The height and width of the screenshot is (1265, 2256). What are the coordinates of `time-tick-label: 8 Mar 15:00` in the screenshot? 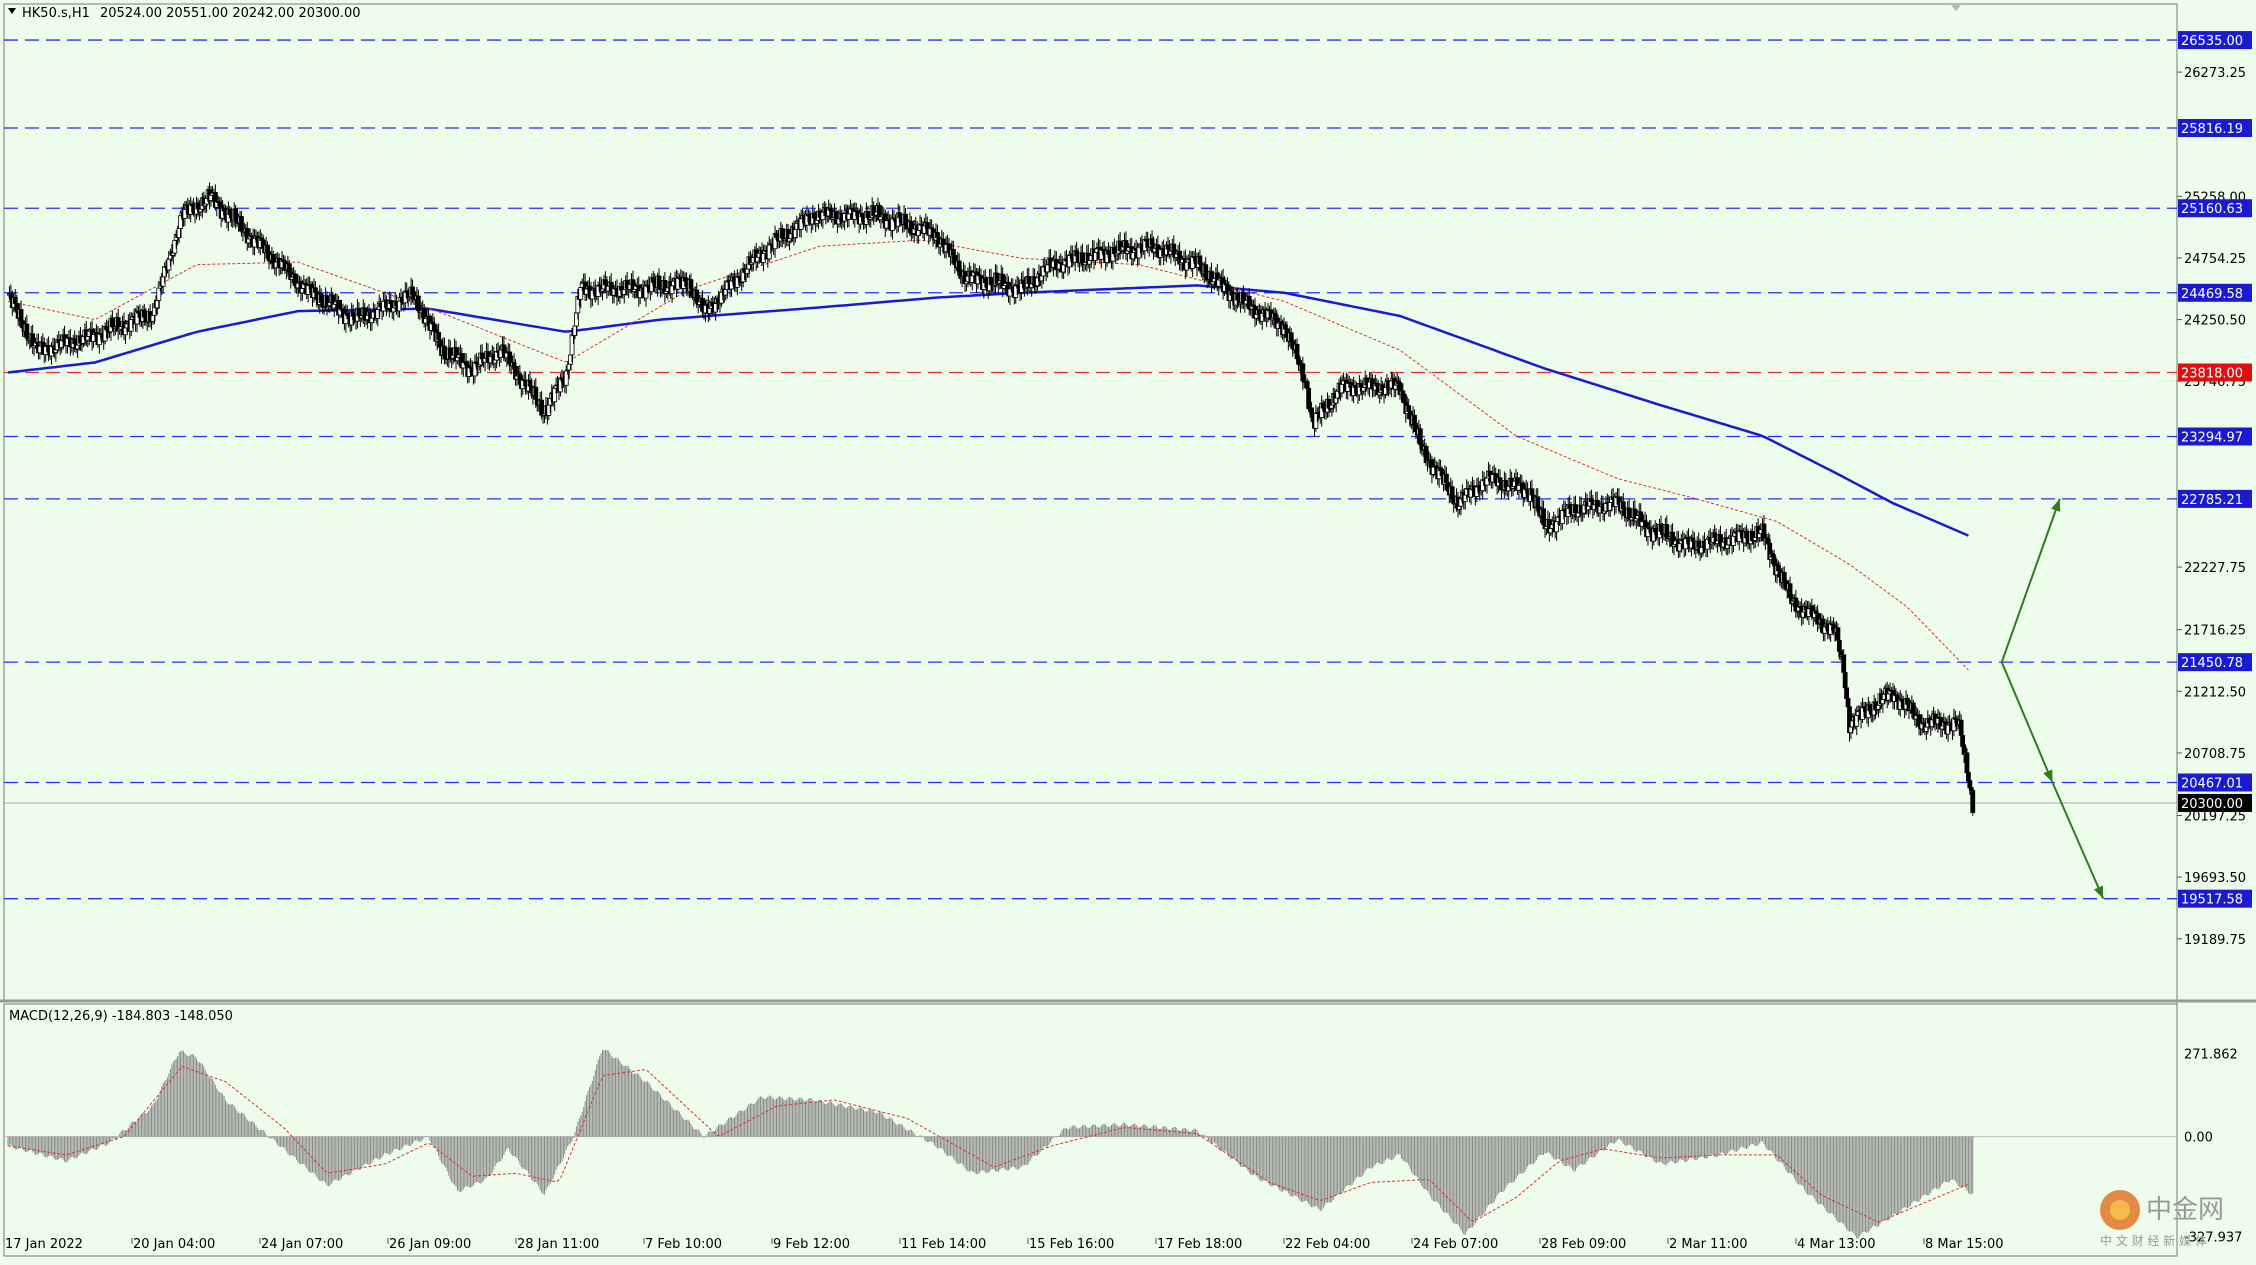 It's located at (1964, 1244).